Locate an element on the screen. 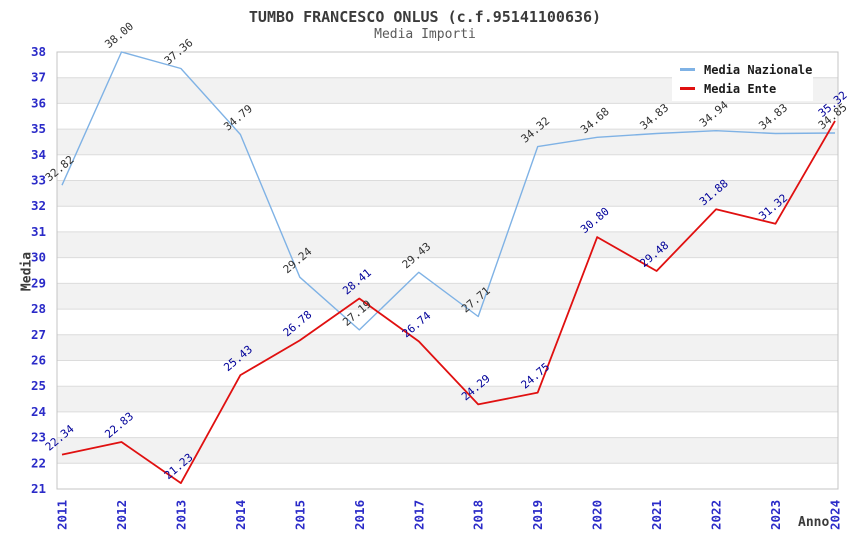 Image resolution: width=850 pixels, height=550 pixels. x-tick-label: 2011 is located at coordinates (62, 515).